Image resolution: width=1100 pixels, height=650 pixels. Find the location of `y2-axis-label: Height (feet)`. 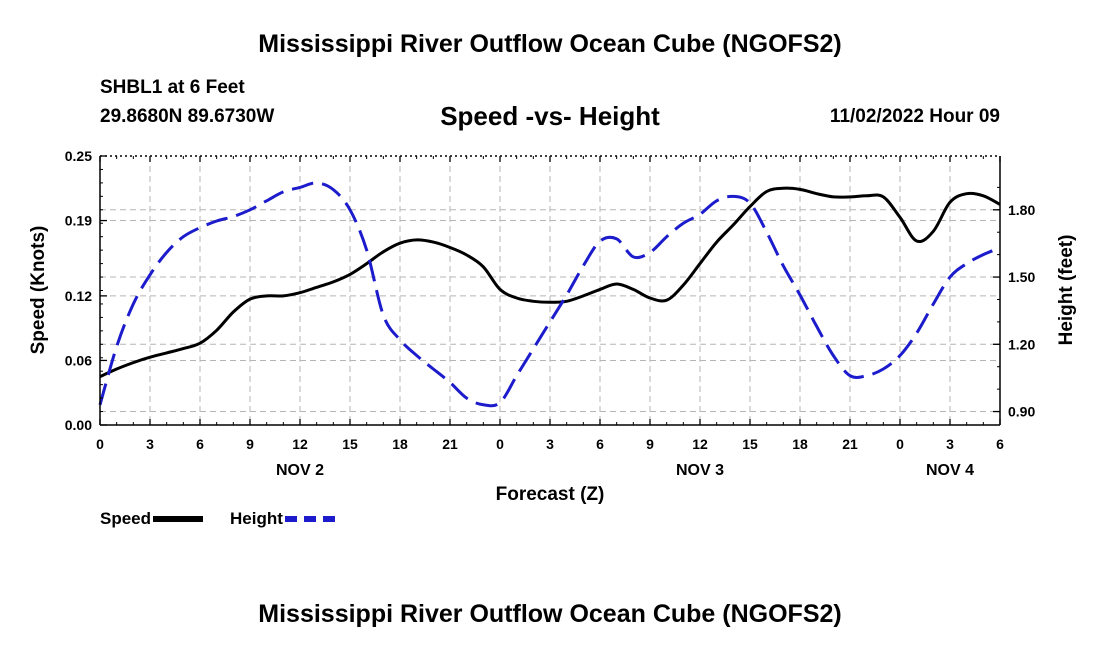

y2-axis-label: Height (feet) is located at coordinates (1066, 290).